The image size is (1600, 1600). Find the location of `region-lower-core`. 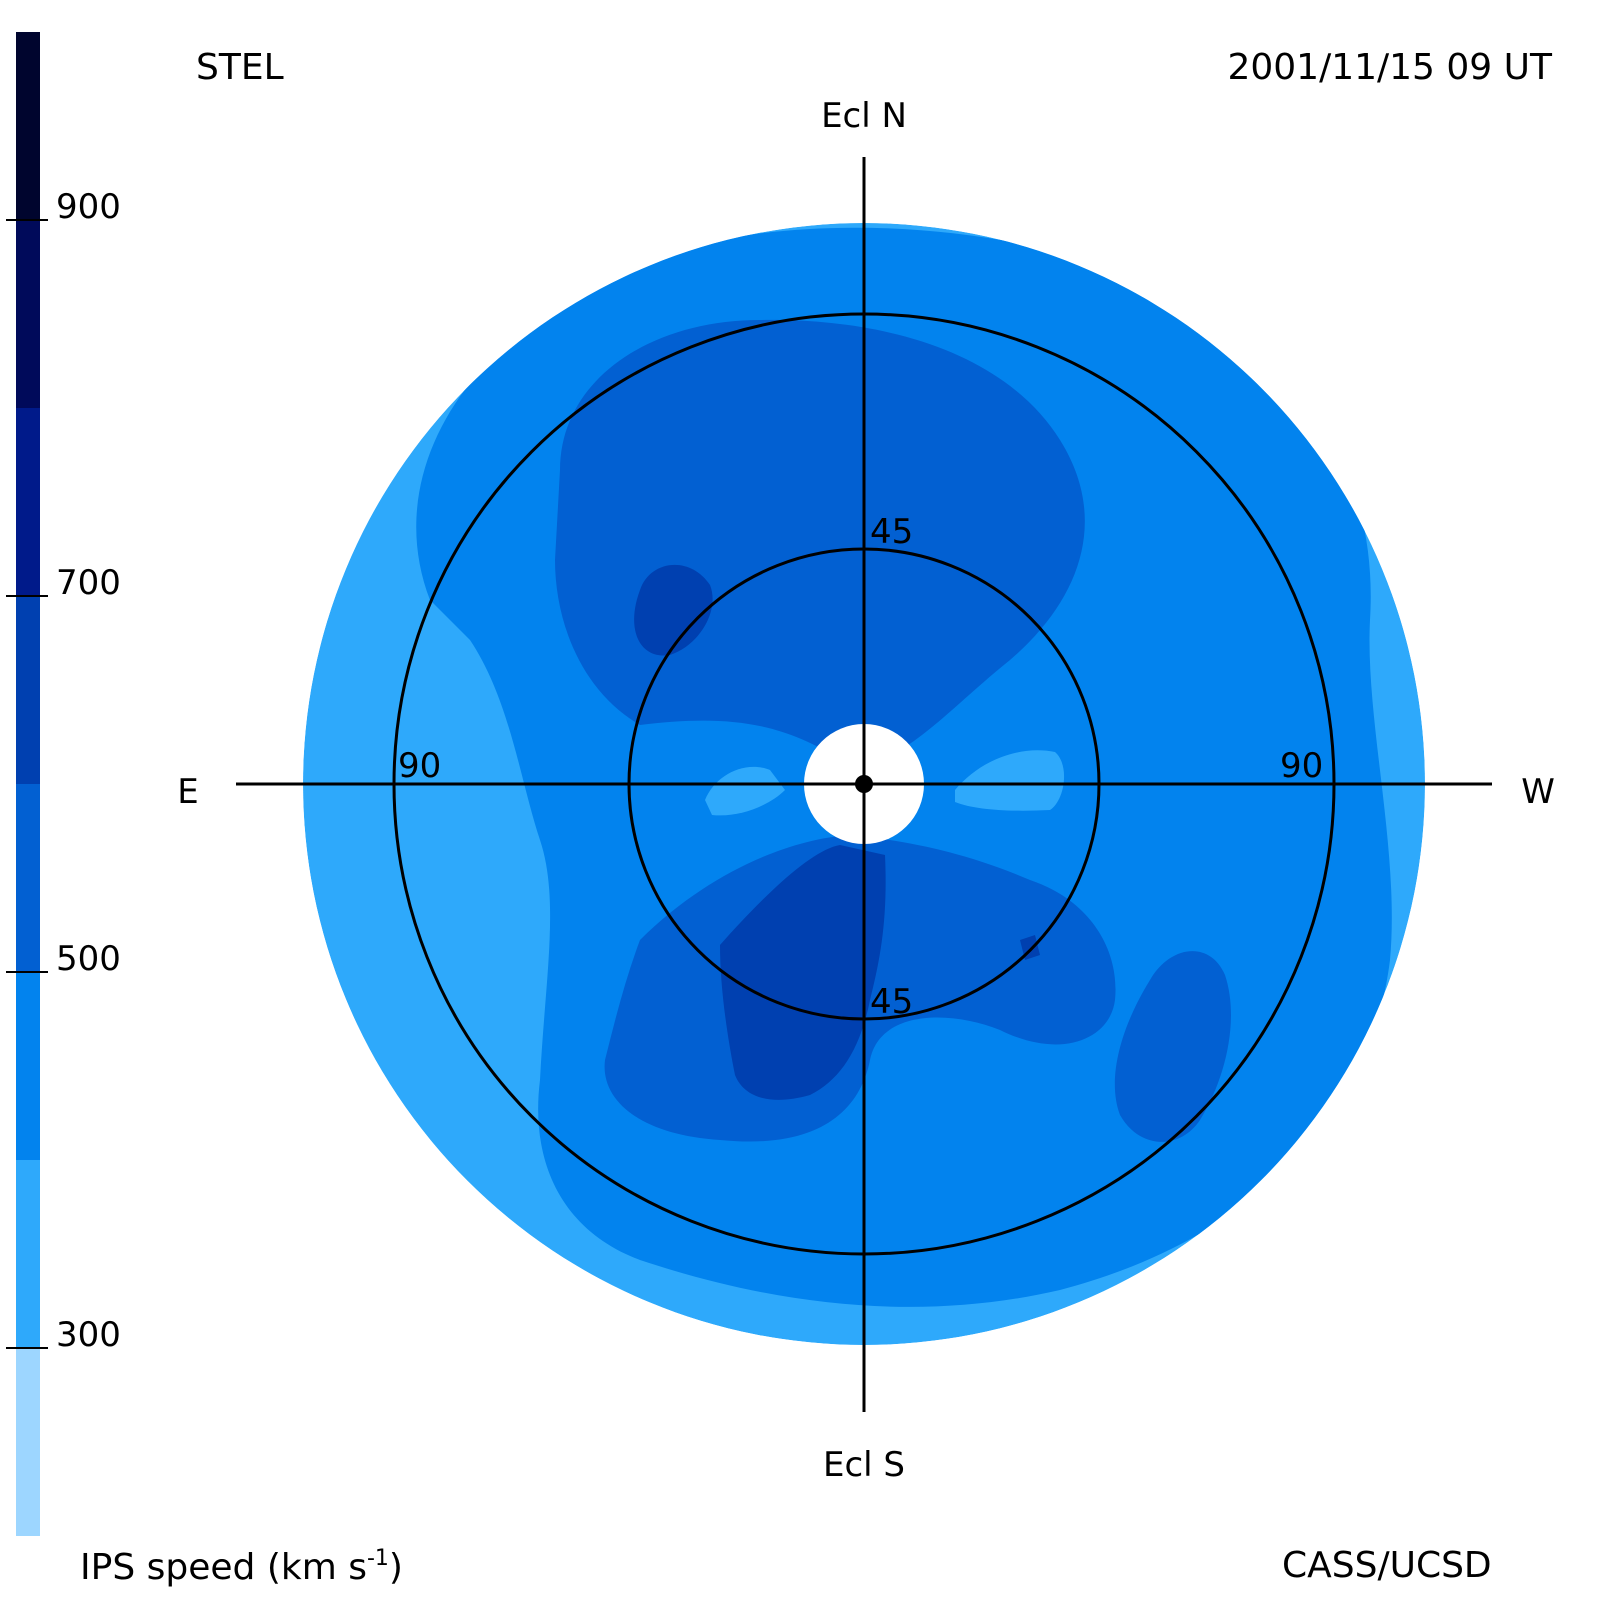

region-lower-core is located at coordinates (803, 972).